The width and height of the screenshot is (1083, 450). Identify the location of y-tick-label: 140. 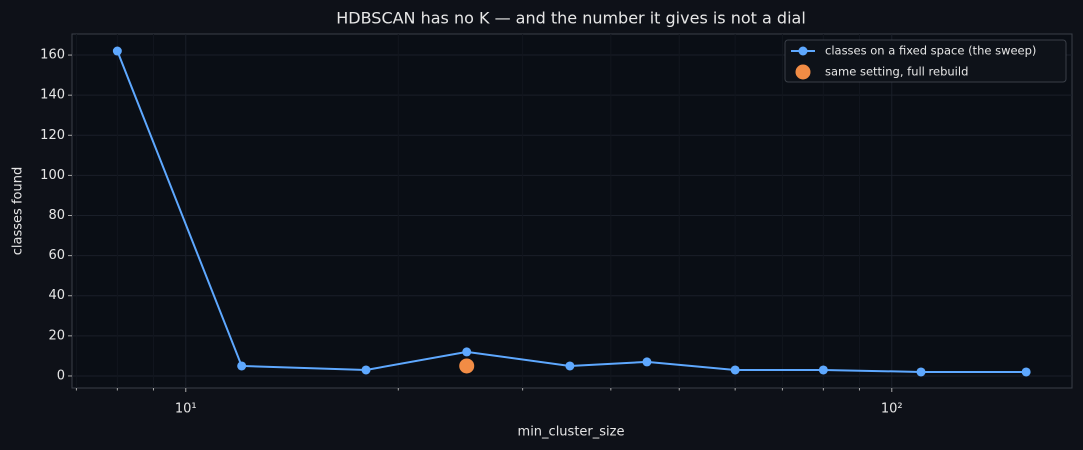
(52, 95).